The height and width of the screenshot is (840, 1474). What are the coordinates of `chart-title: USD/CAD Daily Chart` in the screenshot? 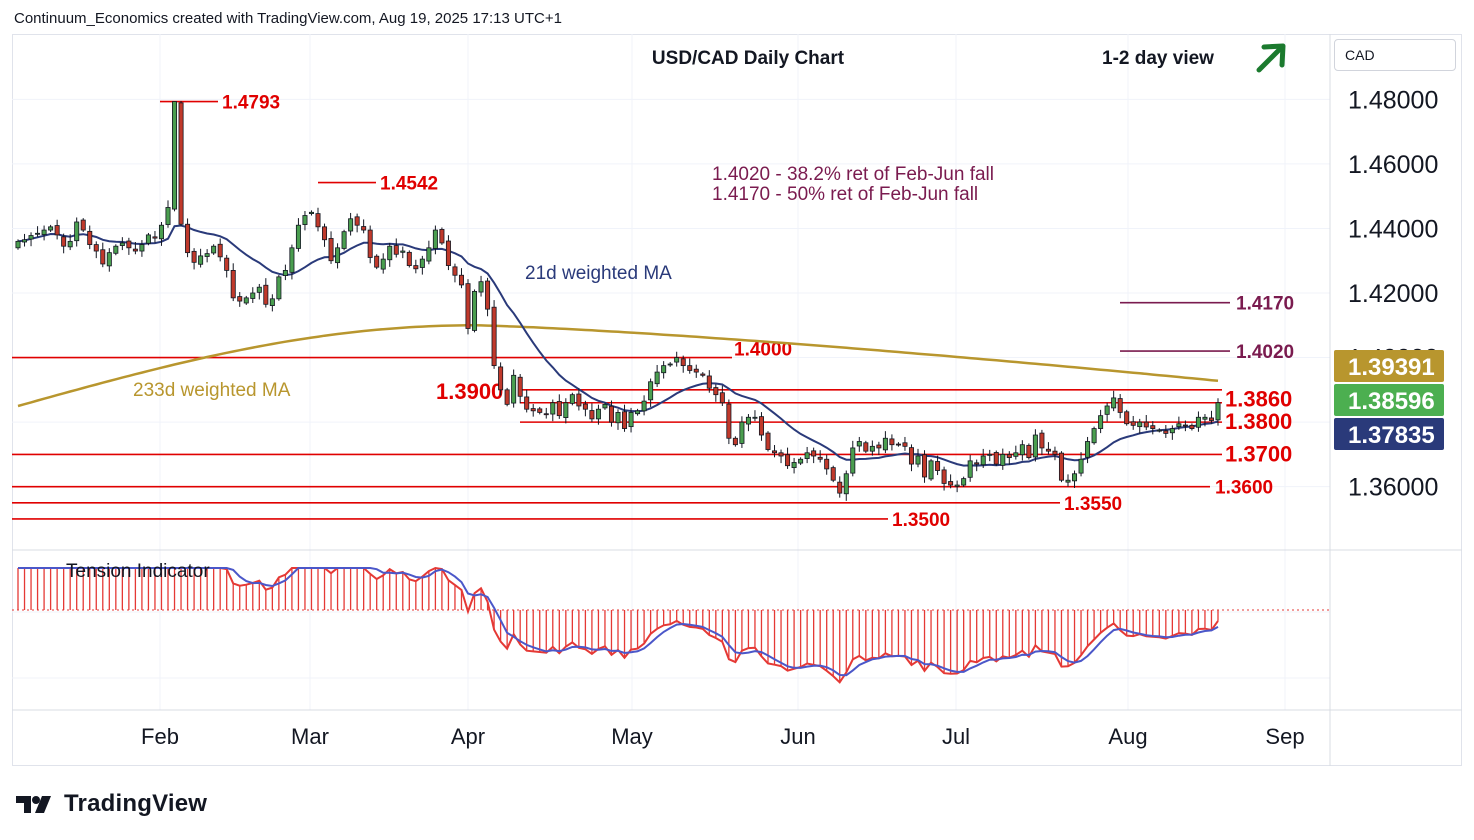 It's located at (748, 58).